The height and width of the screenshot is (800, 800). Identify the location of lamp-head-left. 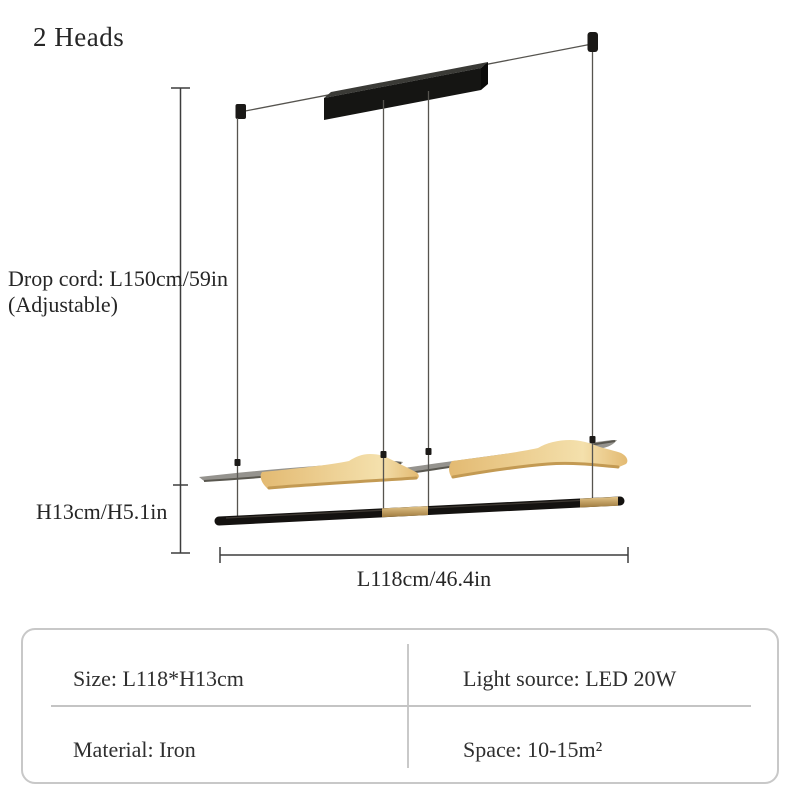
(309, 472).